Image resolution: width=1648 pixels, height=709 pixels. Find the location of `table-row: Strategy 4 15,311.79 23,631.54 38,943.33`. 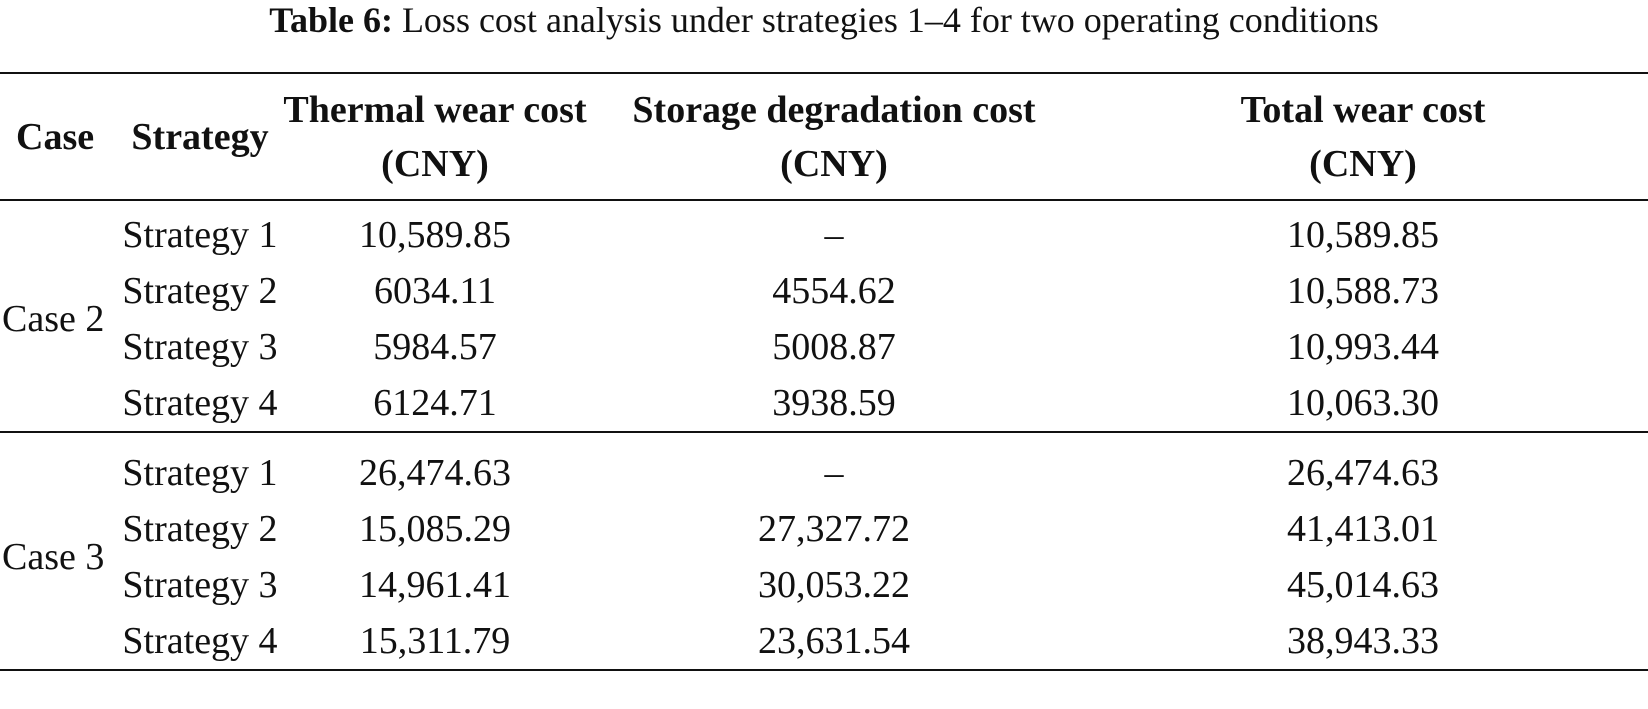

table-row: Strategy 4 15,311.79 23,631.54 38,943.33 is located at coordinates (824, 641).